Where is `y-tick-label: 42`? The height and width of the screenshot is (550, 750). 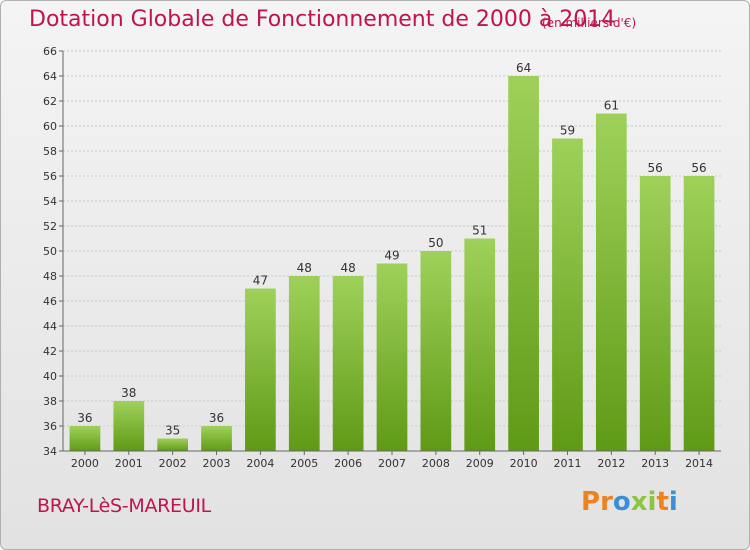 y-tick-label: 42 is located at coordinates (50, 351).